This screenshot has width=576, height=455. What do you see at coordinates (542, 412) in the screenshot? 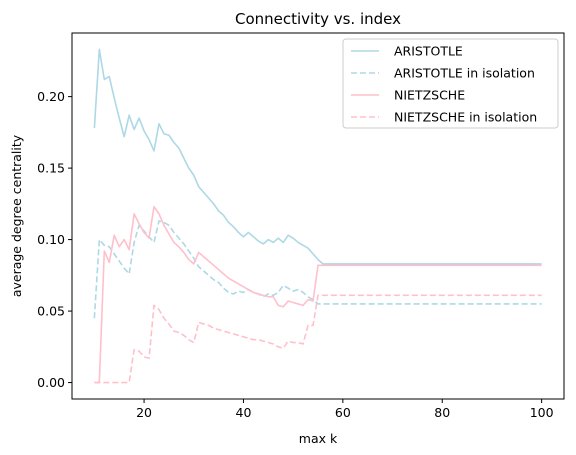
I see `x-tick-label: 100` at bounding box center [542, 412].